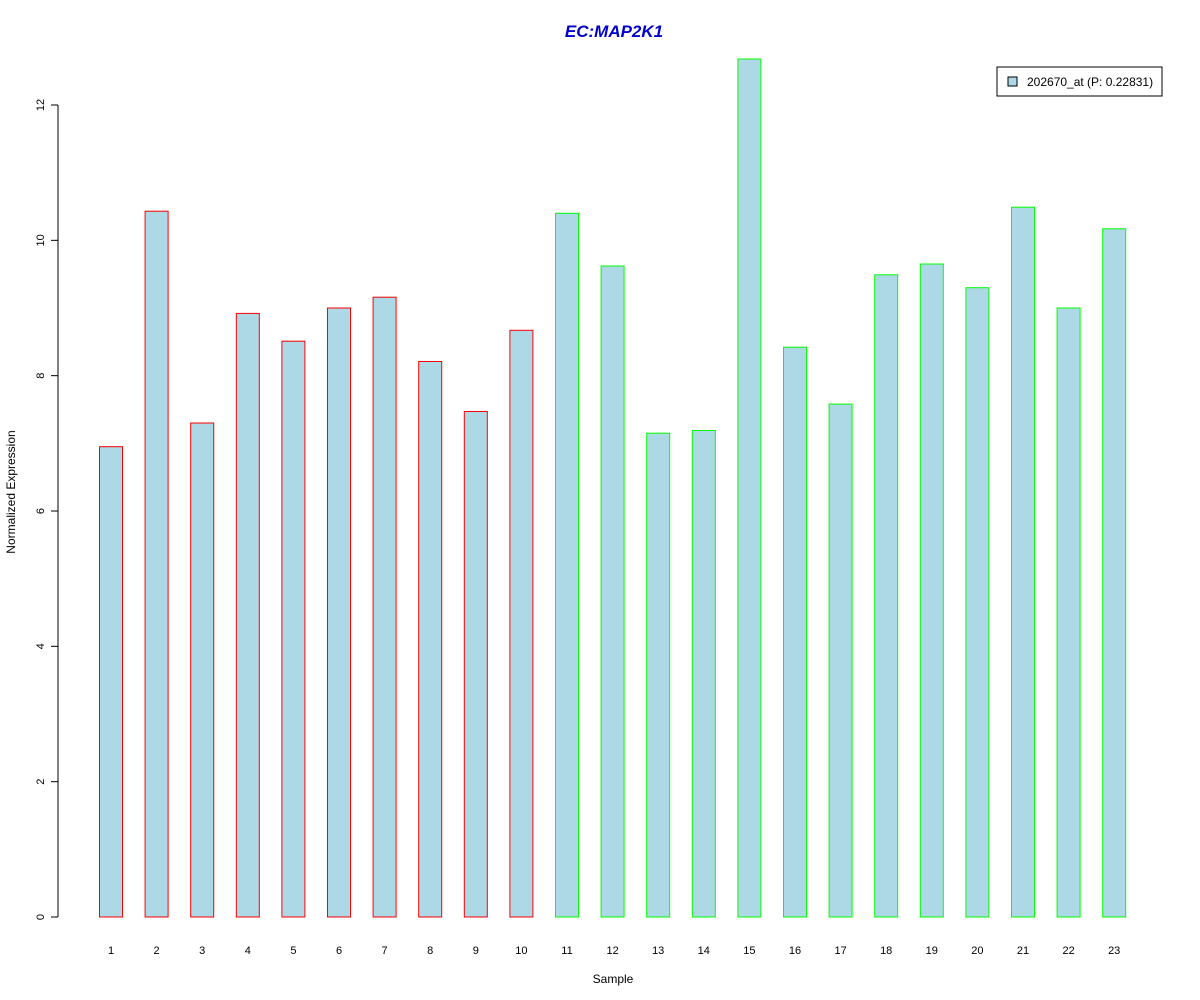 Image resolution: width=1200 pixels, height=1000 pixels. Describe the element at coordinates (1012, 81) in the screenshot. I see `legend-swatch` at that location.